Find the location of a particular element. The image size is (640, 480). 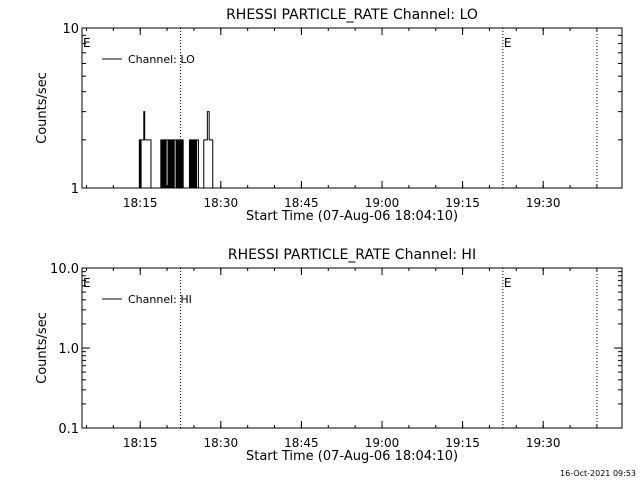

y-tick-label: 10 is located at coordinates (70, 29).